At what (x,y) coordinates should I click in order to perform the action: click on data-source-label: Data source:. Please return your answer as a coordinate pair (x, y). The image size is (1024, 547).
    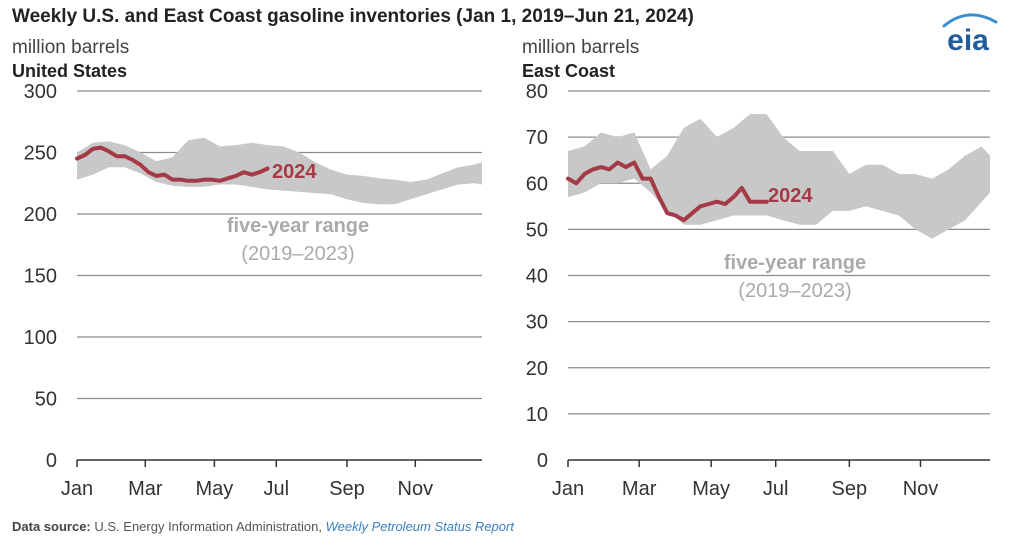
    Looking at the image, I should click on (51, 526).